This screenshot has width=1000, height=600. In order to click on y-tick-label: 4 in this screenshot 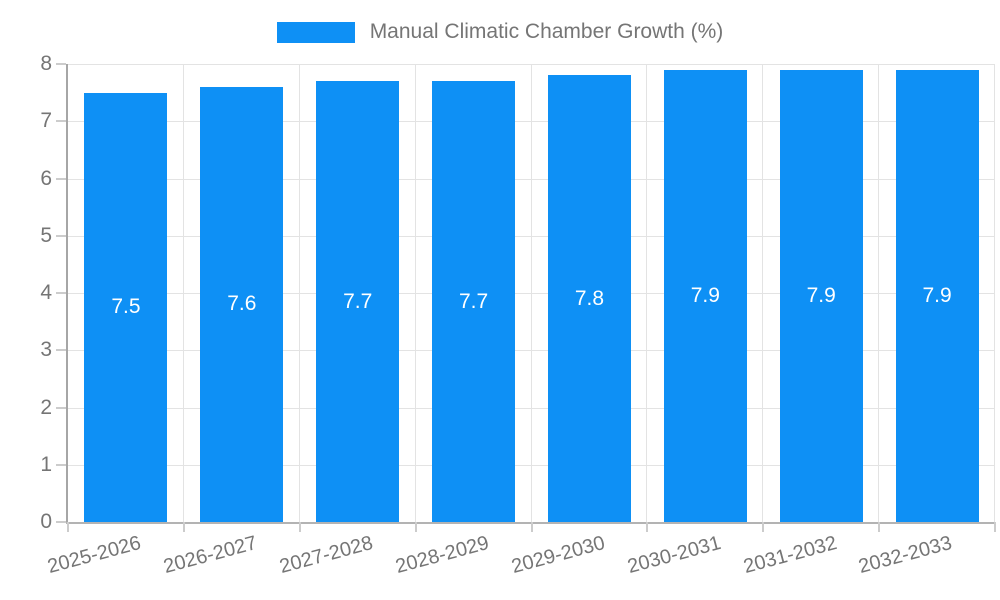, I will do `click(46, 292)`.